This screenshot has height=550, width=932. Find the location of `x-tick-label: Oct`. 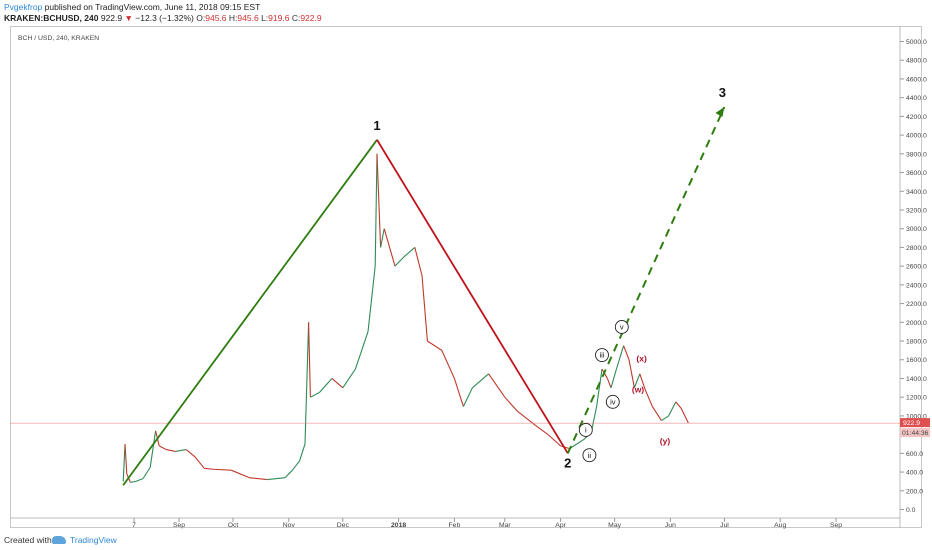

x-tick-label: Oct is located at coordinates (233, 525).